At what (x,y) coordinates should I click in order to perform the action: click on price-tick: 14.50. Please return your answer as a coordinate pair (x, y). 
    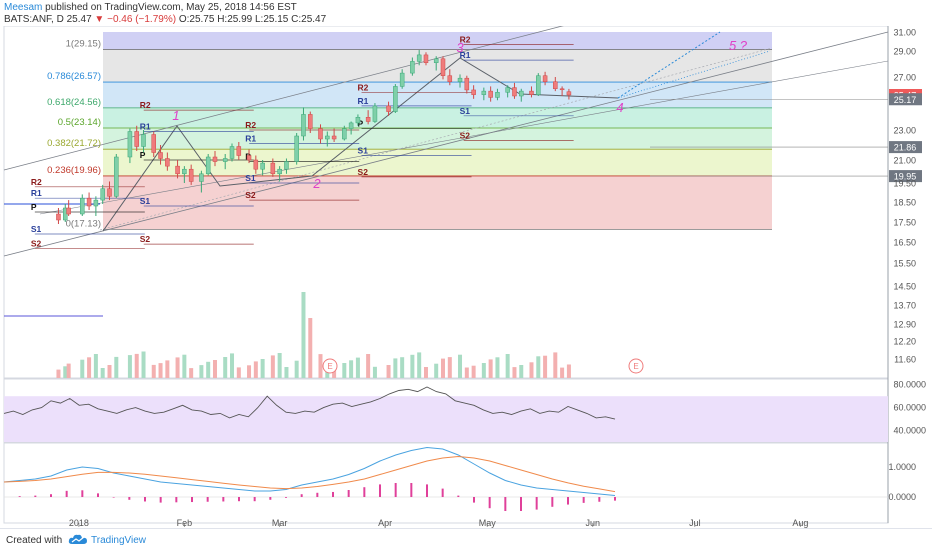
    Looking at the image, I should click on (904, 287).